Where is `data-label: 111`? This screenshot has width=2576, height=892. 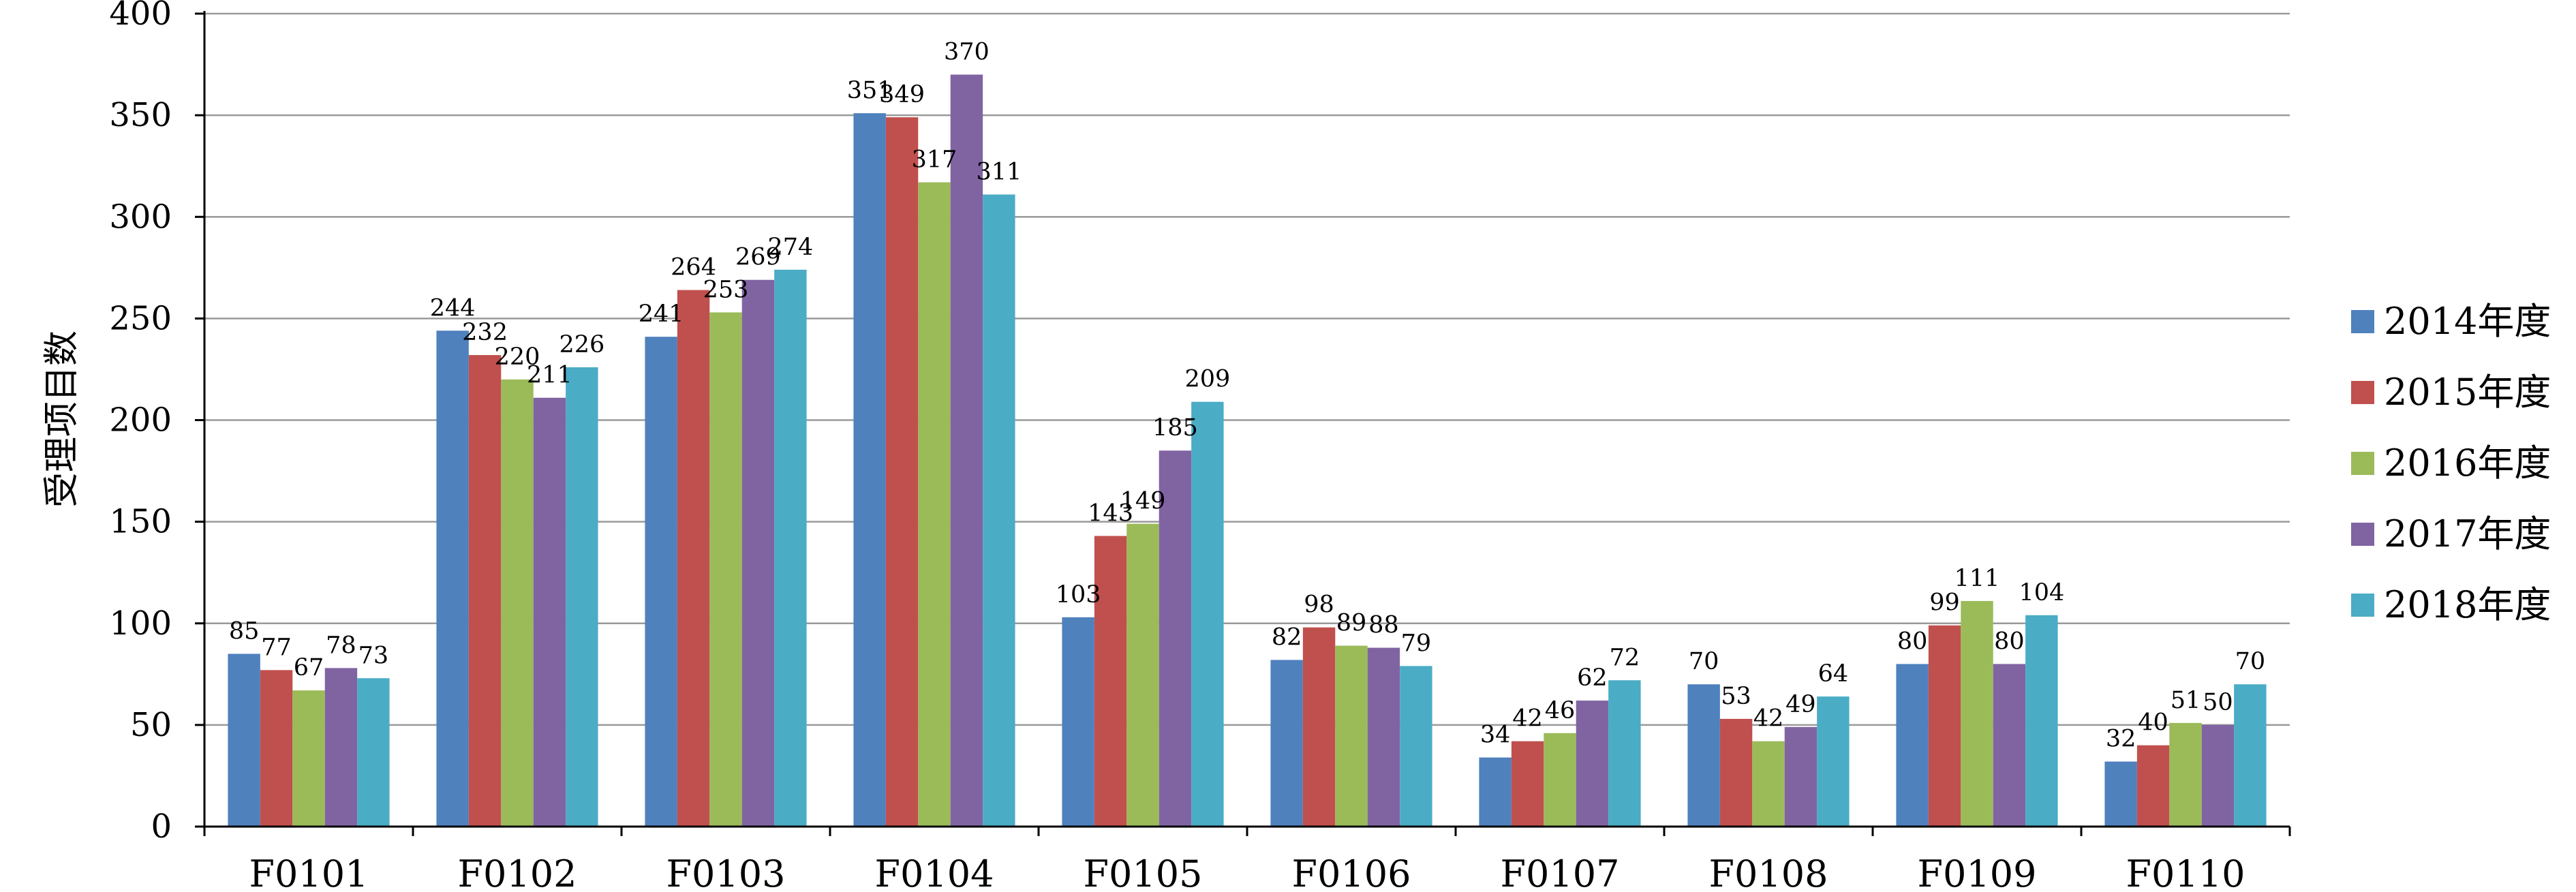
data-label: 111 is located at coordinates (1977, 579).